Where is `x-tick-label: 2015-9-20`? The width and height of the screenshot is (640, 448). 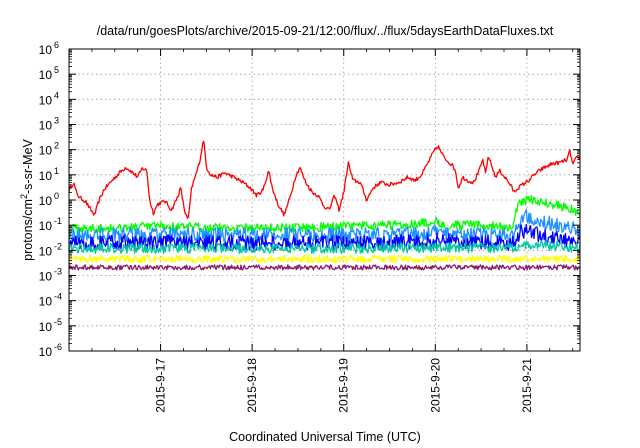
x-tick-label: 2015-9-20 is located at coordinates (435, 385).